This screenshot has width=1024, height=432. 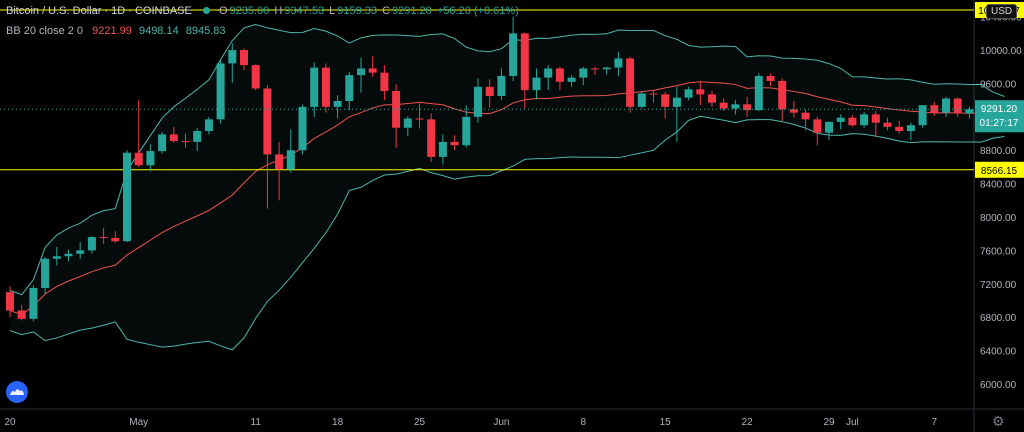 I want to click on price-tick-label: 6400.00, so click(x=998, y=352).